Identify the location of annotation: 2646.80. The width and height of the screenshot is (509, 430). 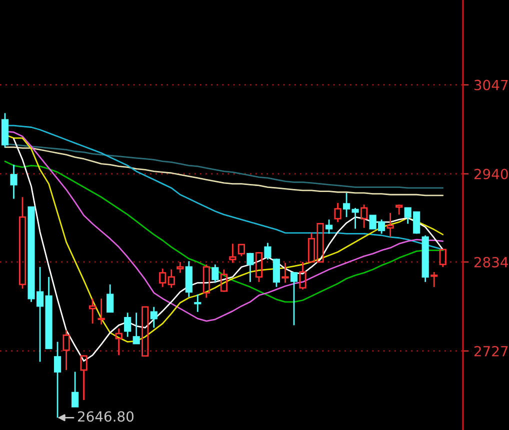
(106, 416).